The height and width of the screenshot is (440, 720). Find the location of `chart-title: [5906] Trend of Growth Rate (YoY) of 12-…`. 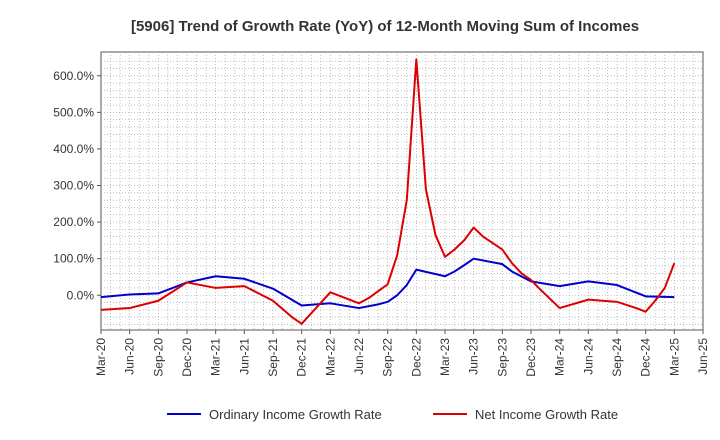

chart-title: [5906] Trend of Growth Rate (YoY) of 12-… is located at coordinates (385, 26).